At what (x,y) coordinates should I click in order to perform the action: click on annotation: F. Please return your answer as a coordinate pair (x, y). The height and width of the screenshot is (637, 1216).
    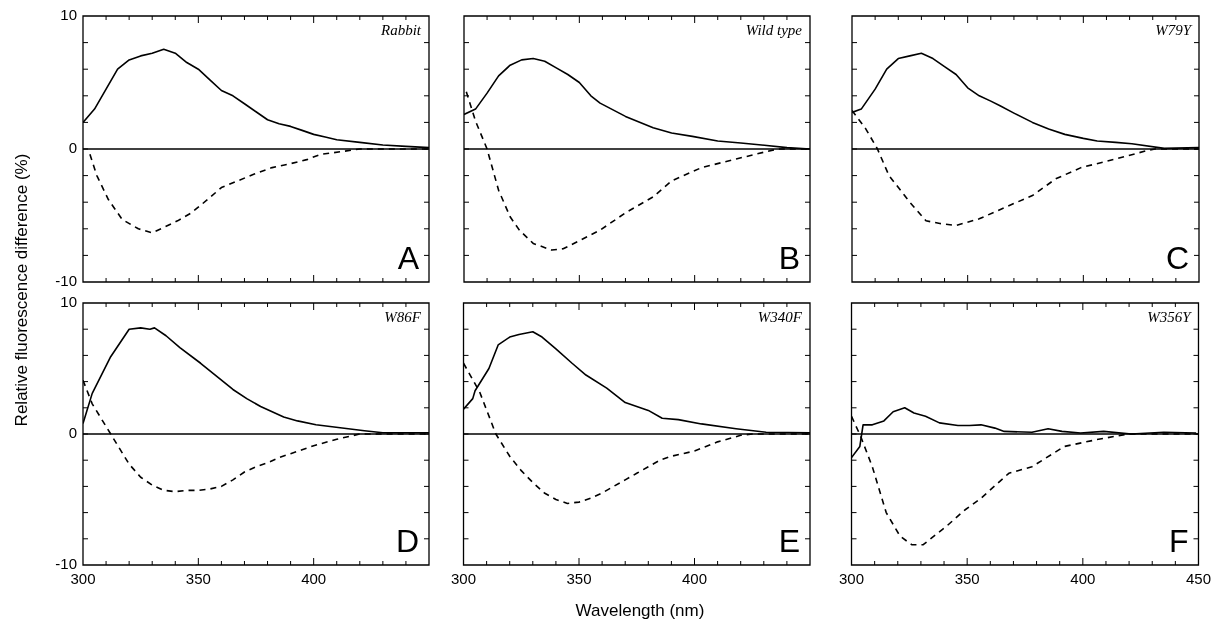
    Looking at the image, I should click on (1179, 540).